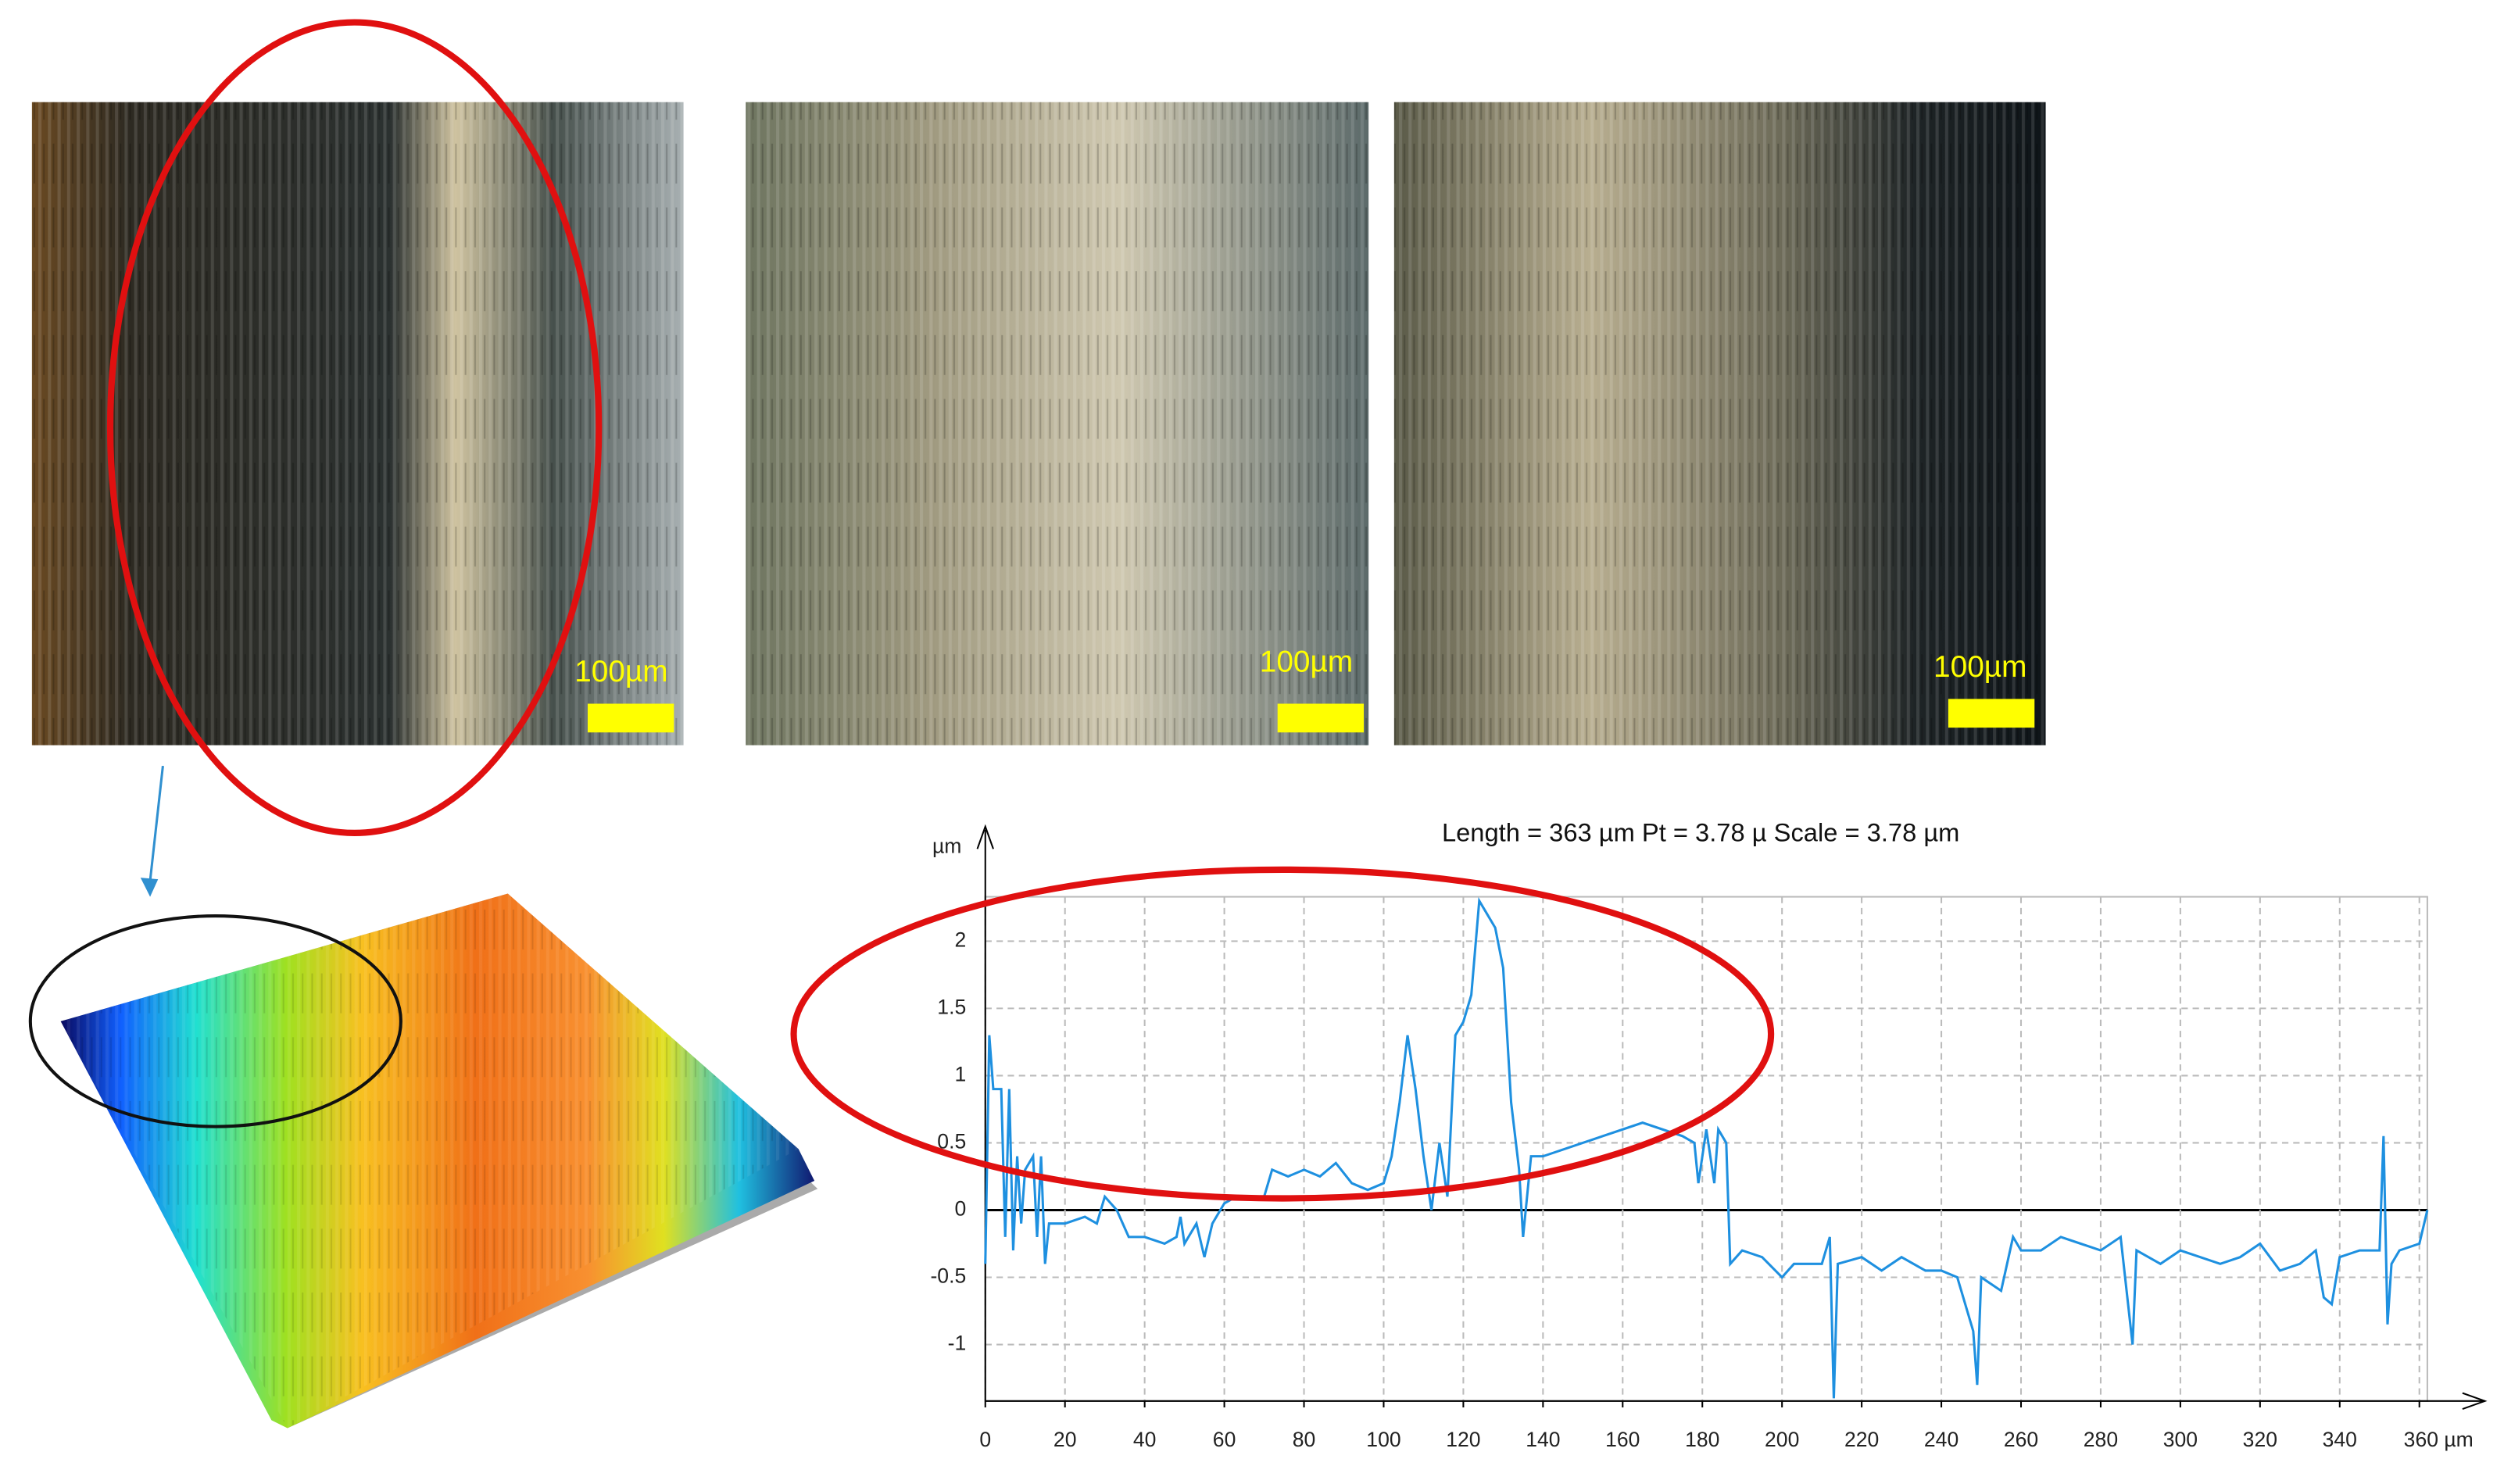  Describe the element at coordinates (1304, 1439) in the screenshot. I see `x-tick-label: 80` at that location.